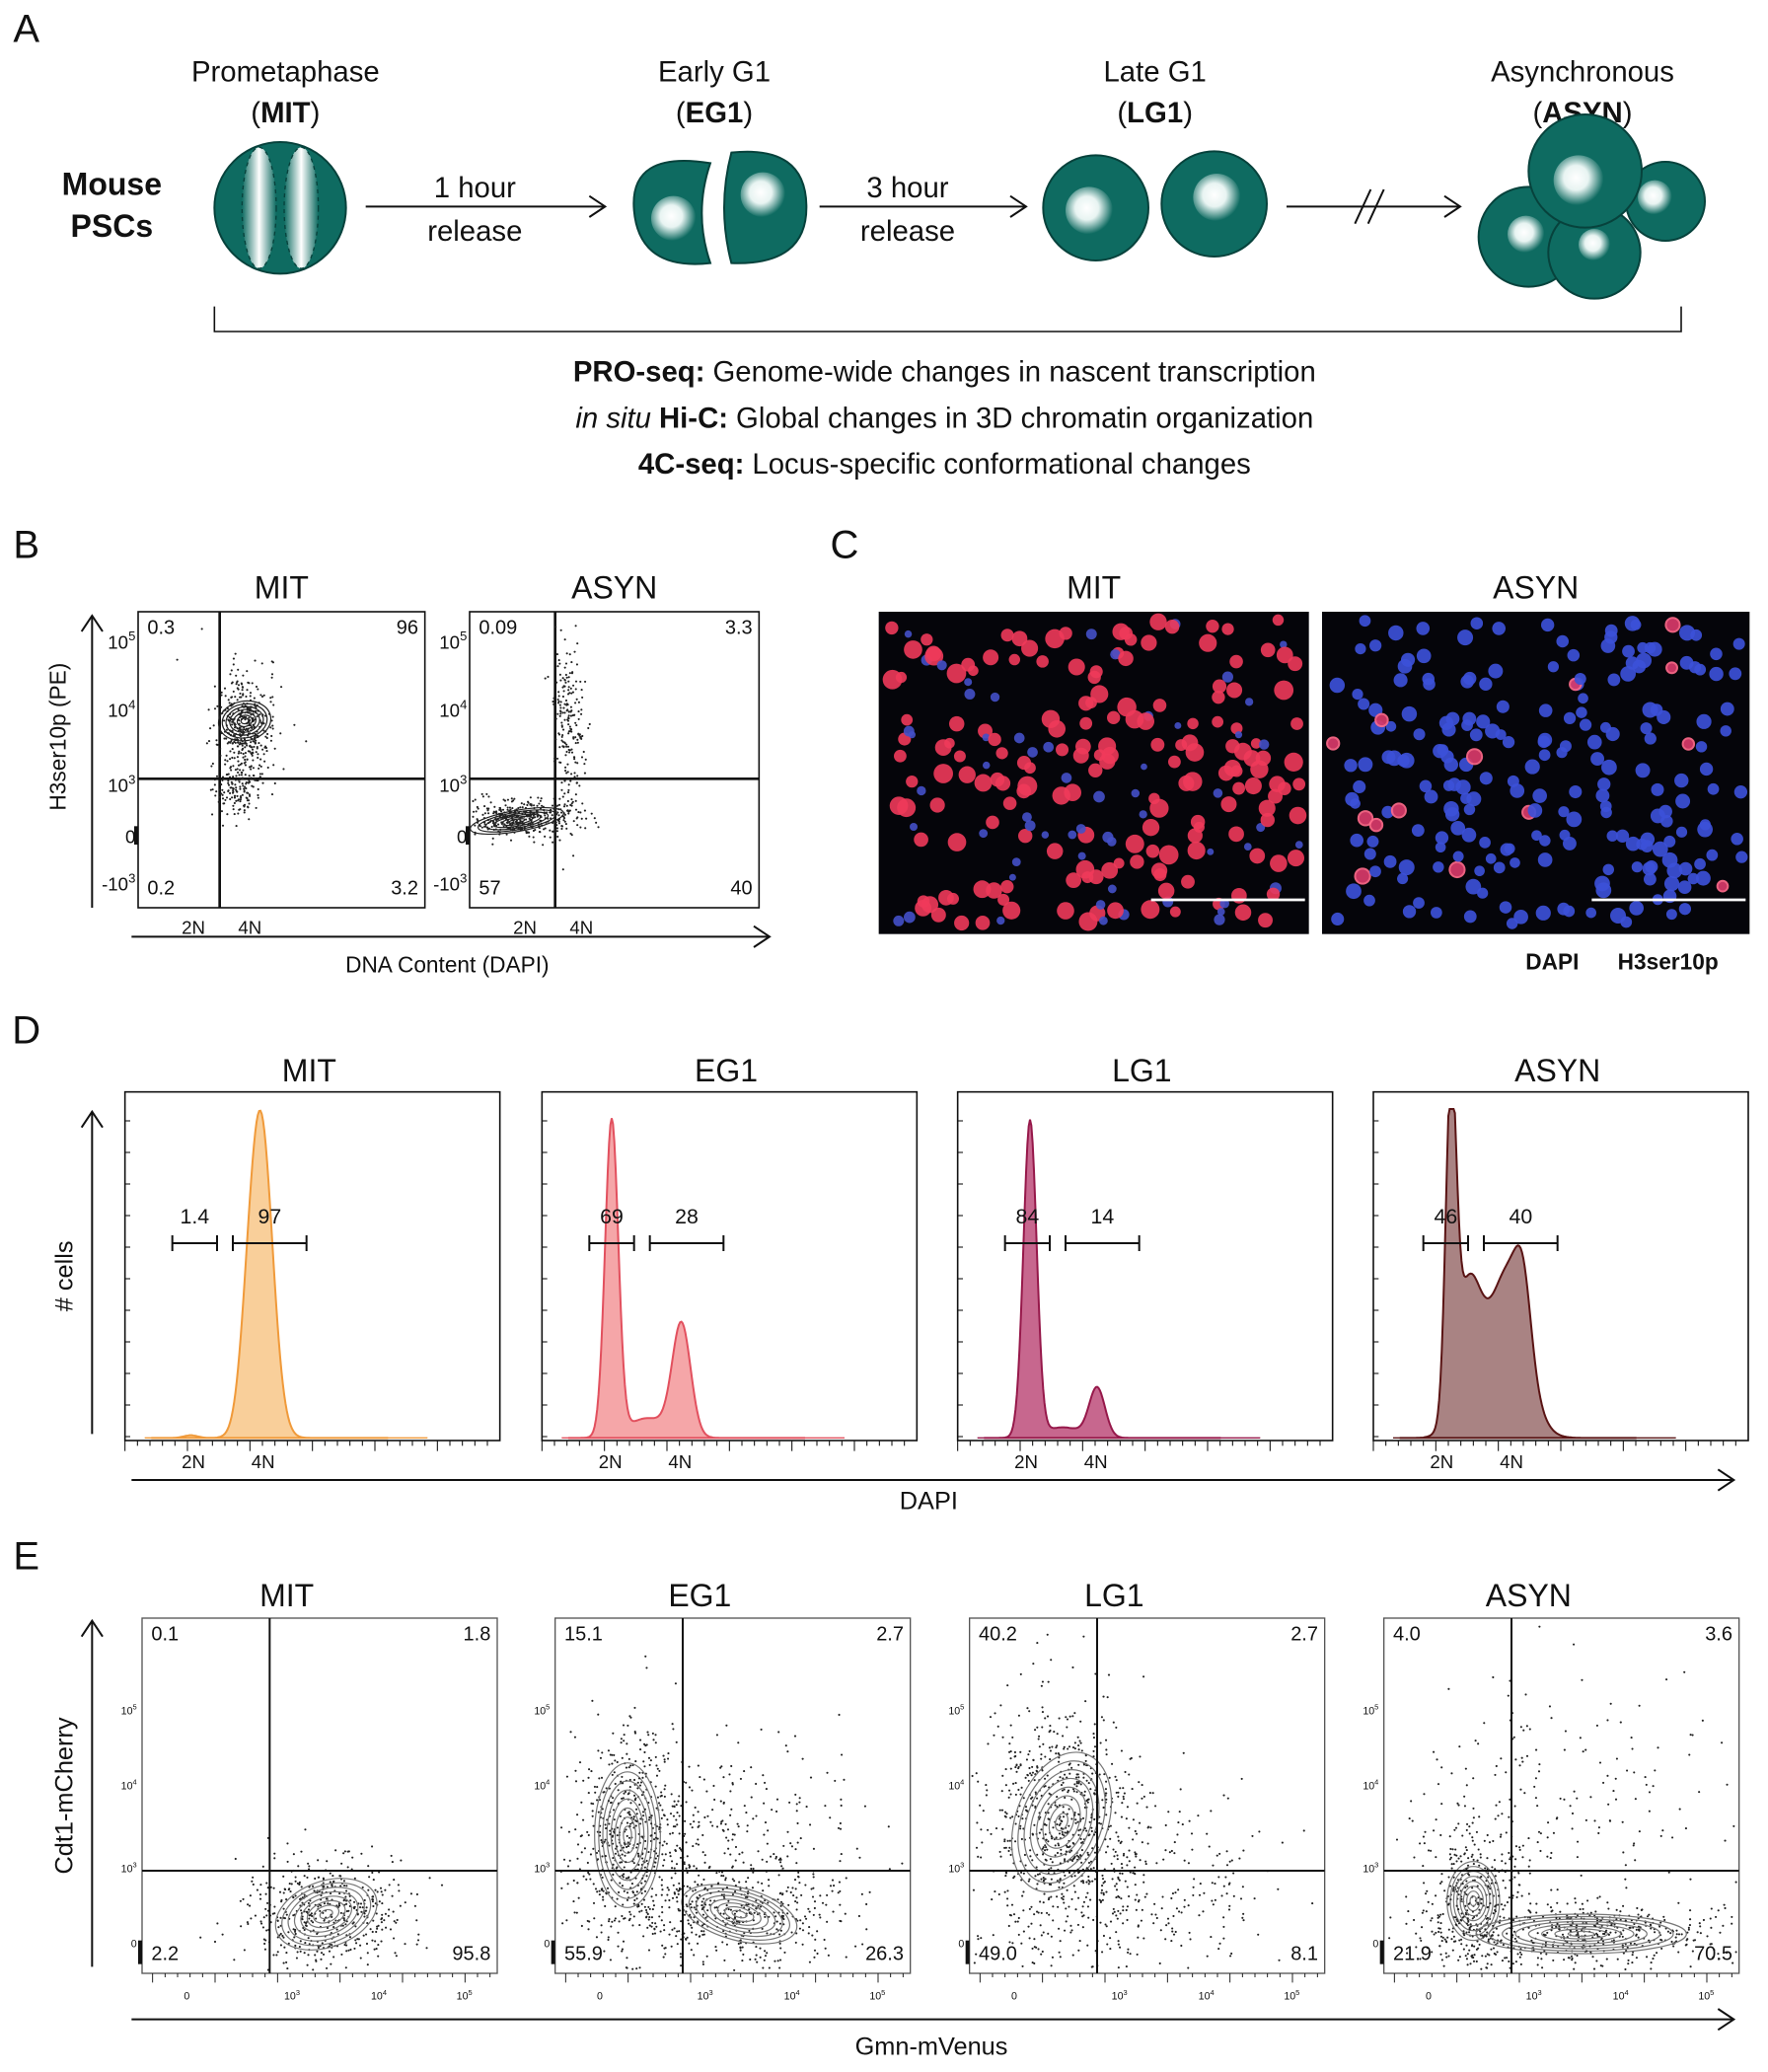  I want to click on x-tick-label-exp: 5, so click(471, 1993).